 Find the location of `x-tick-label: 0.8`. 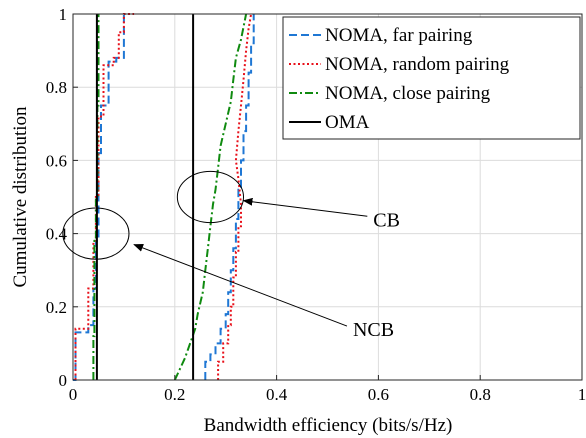

x-tick-label: 0.8 is located at coordinates (480, 394).